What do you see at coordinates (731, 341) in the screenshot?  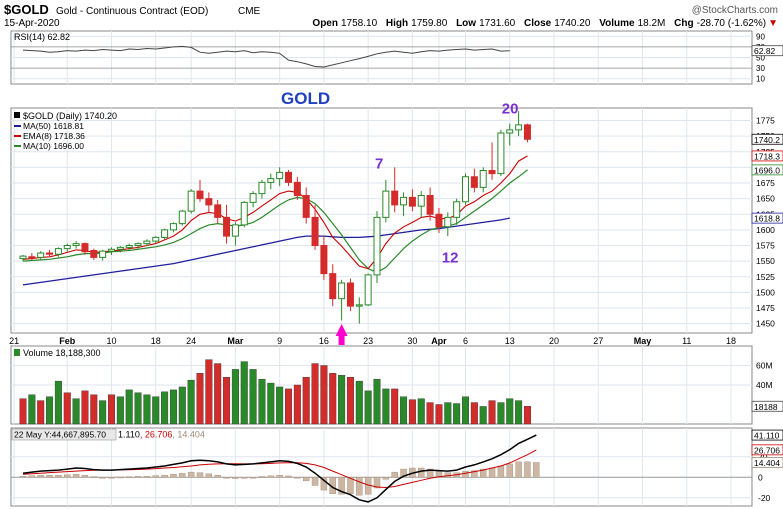 I see `x-tick-label: 18` at bounding box center [731, 341].